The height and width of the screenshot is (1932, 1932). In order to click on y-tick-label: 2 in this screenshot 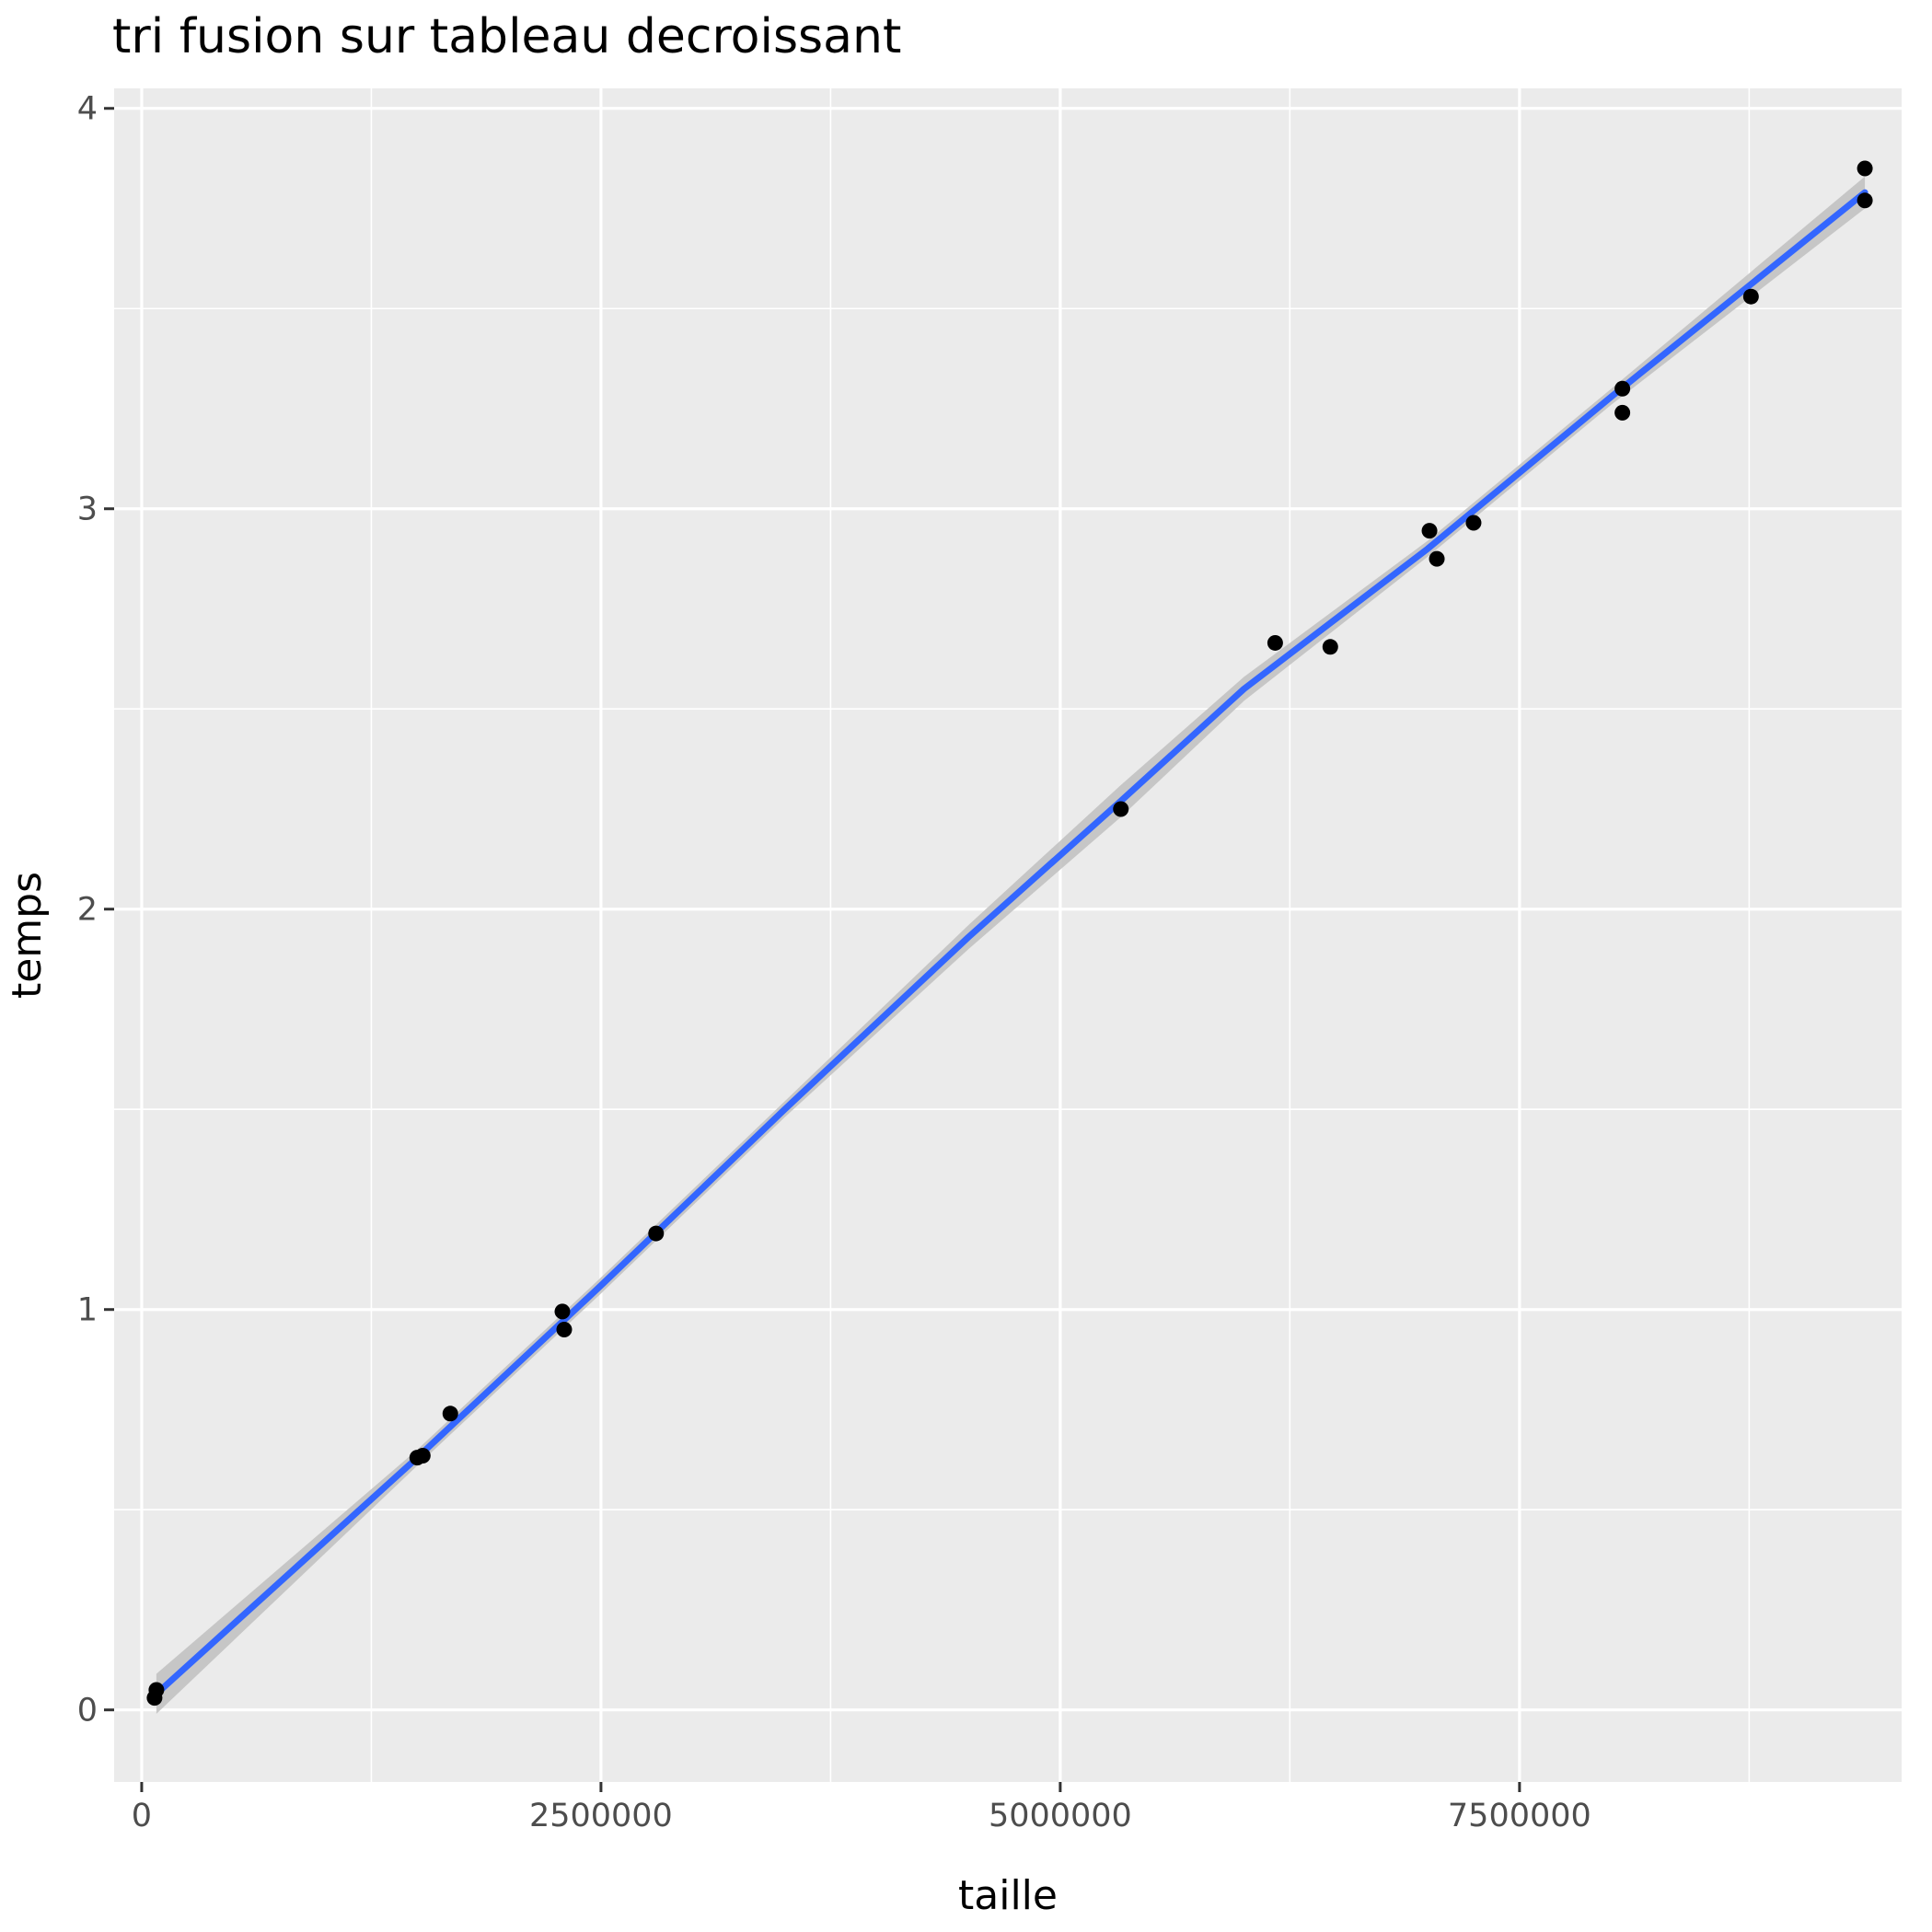, I will do `click(87, 911)`.